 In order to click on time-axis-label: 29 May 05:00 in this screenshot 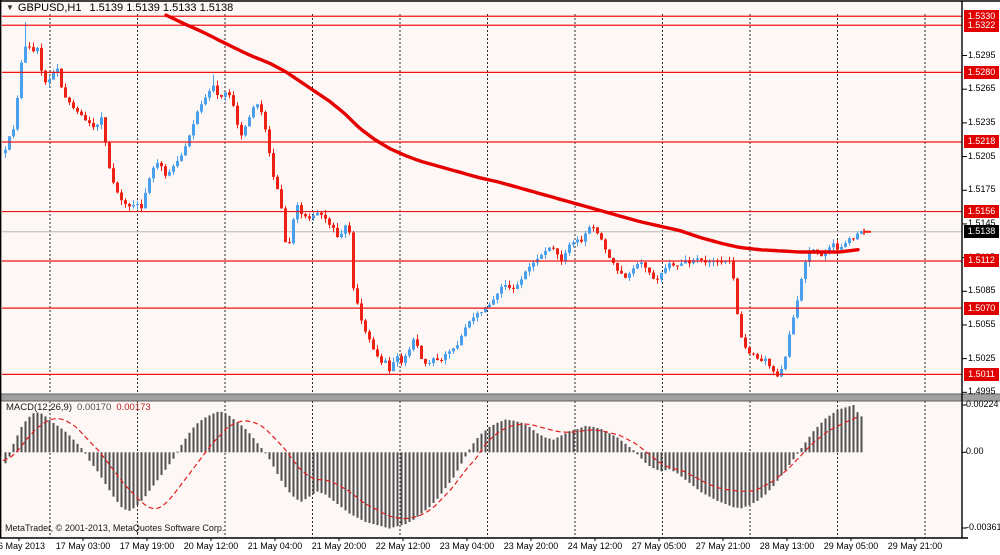, I will do `click(851, 546)`.